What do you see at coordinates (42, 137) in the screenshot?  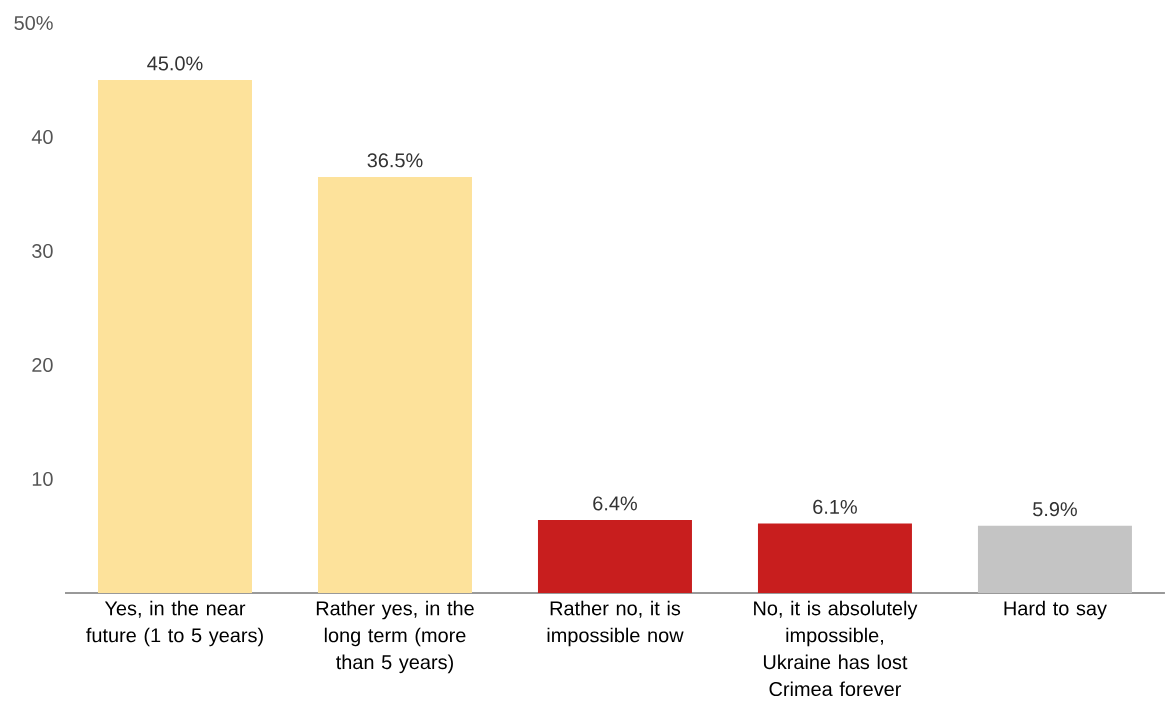 I see `y-tick-label: 40` at bounding box center [42, 137].